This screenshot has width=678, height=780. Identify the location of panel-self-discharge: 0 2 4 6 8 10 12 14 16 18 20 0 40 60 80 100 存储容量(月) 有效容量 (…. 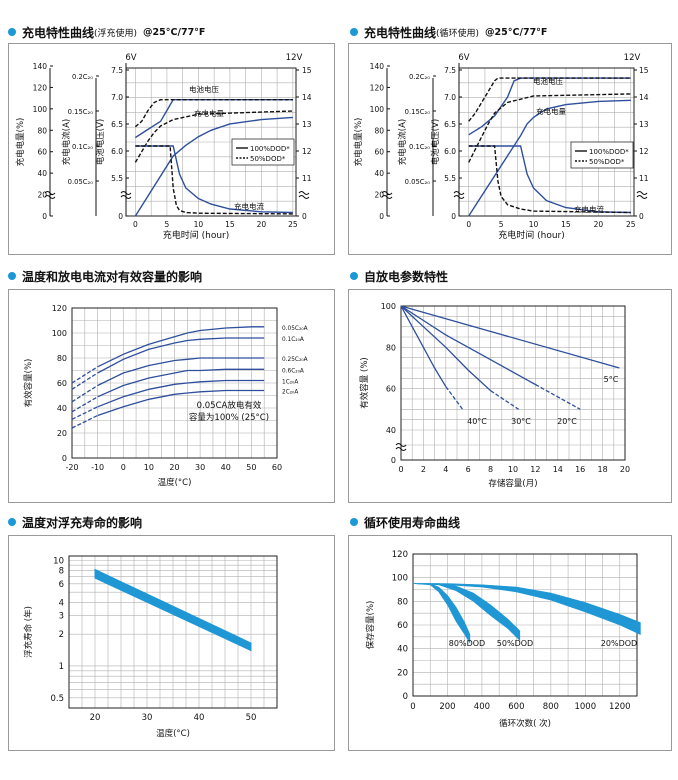
(510, 396).